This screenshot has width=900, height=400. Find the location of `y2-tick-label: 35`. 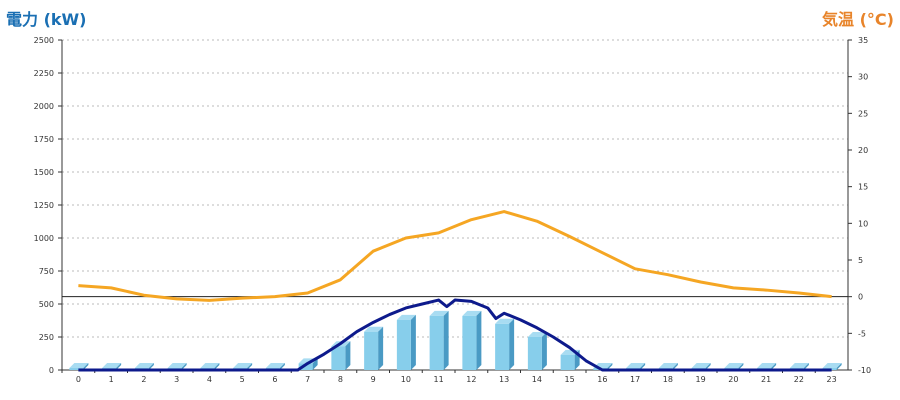

y2-tick-label: 35 is located at coordinates (863, 40).